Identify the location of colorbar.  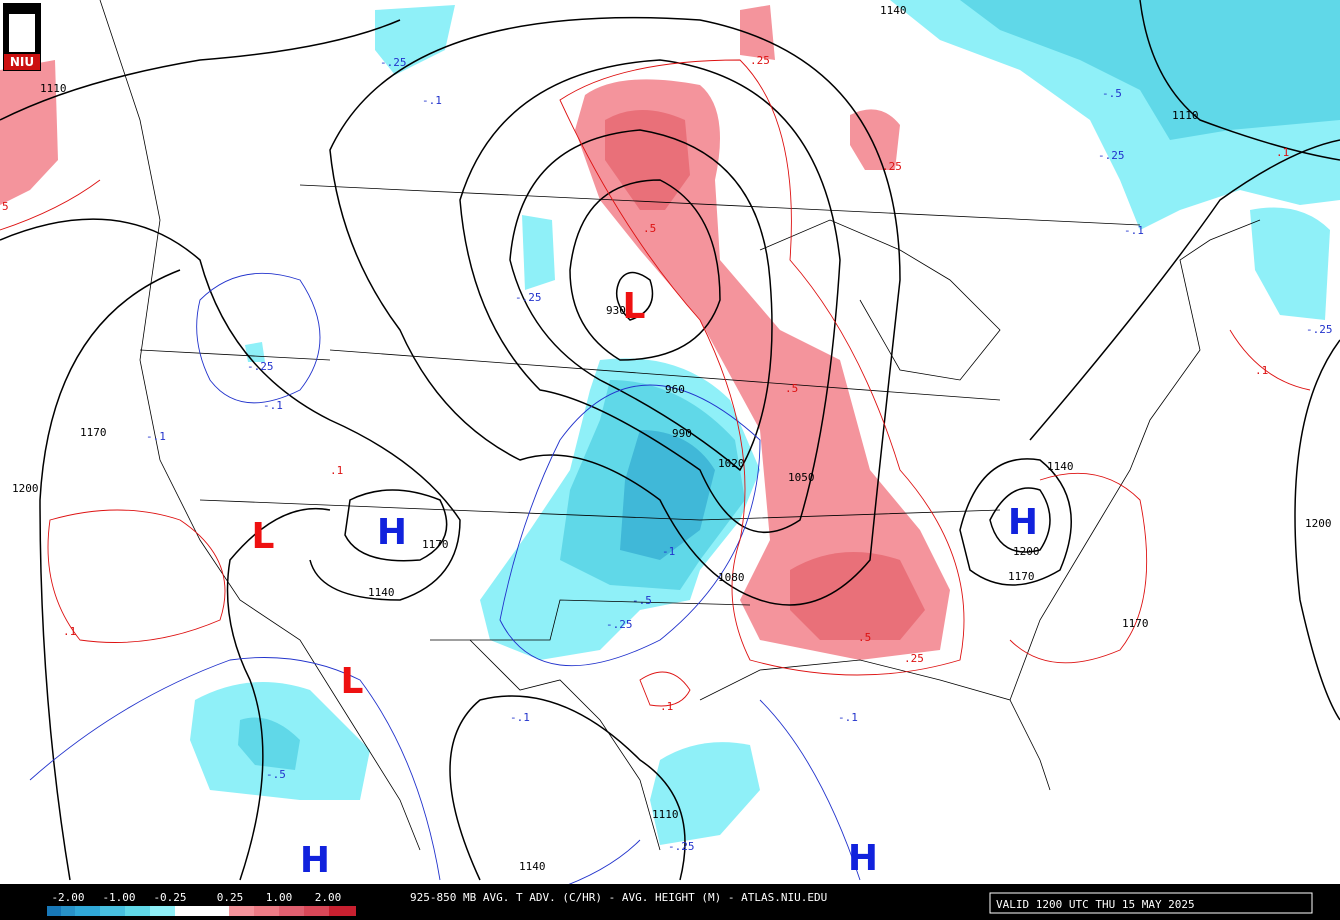
(201, 911).